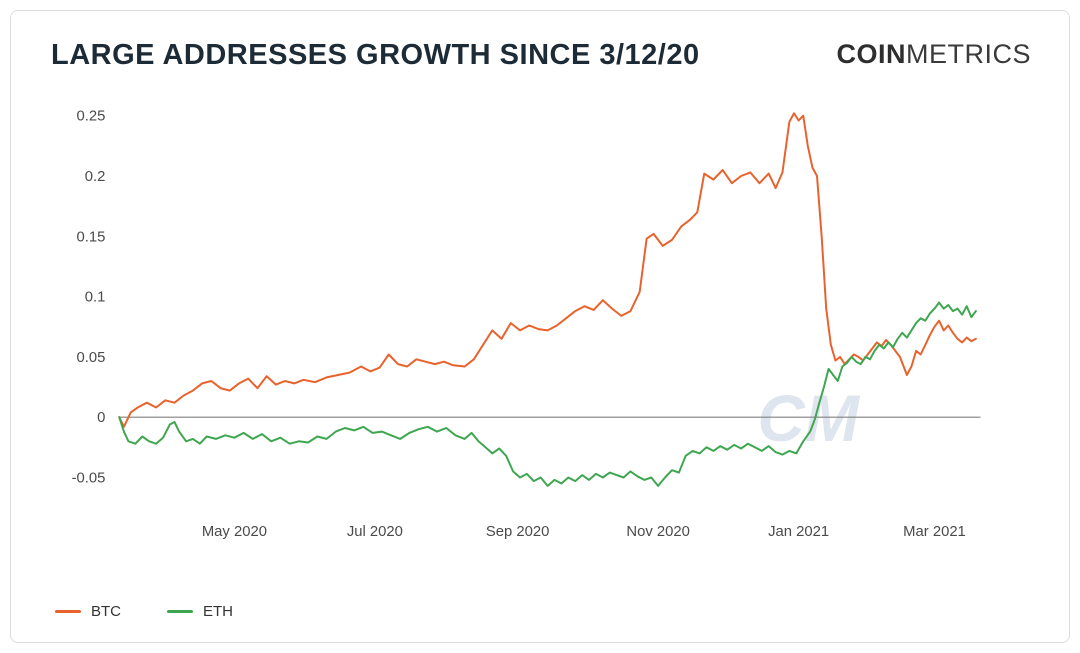  What do you see at coordinates (88, 611) in the screenshot?
I see `legend-item-btc: BTC` at bounding box center [88, 611].